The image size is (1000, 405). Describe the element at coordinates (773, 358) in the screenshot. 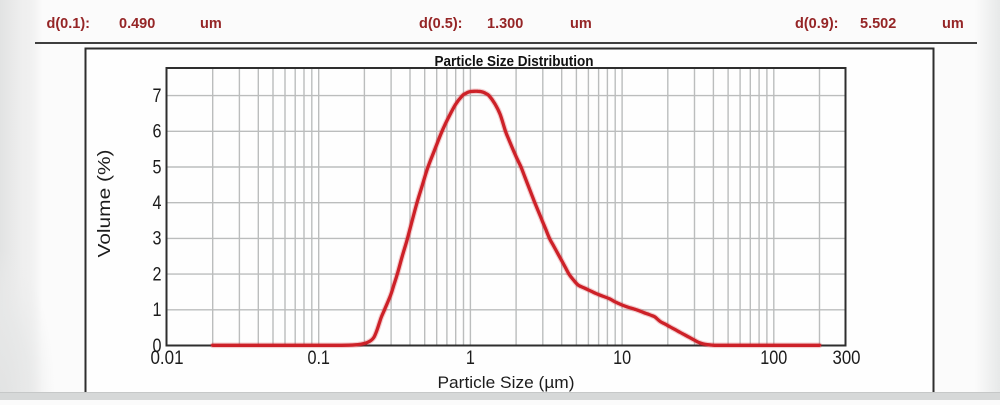

I see `svg-text: 100` at that location.